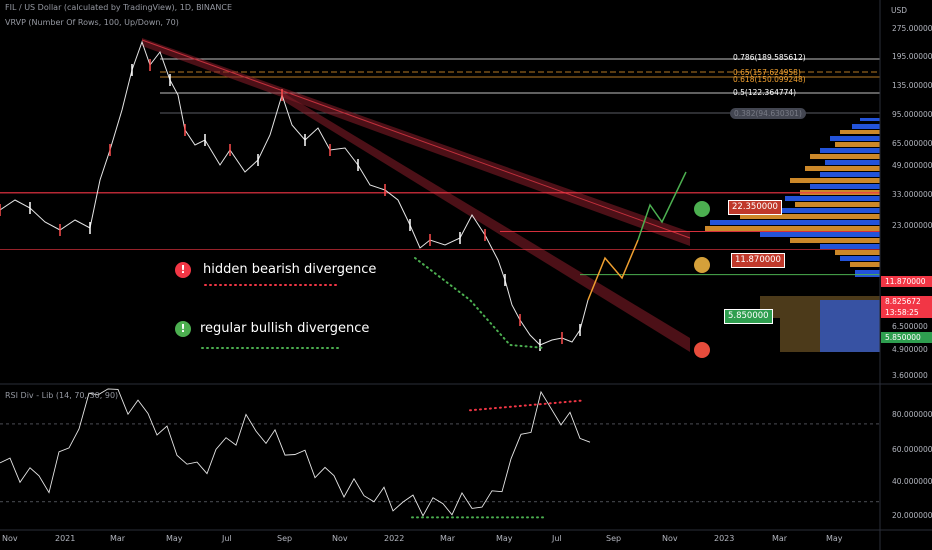 The height and width of the screenshot is (550, 932). I want to click on y-tick: 23.000000, so click(912, 225).